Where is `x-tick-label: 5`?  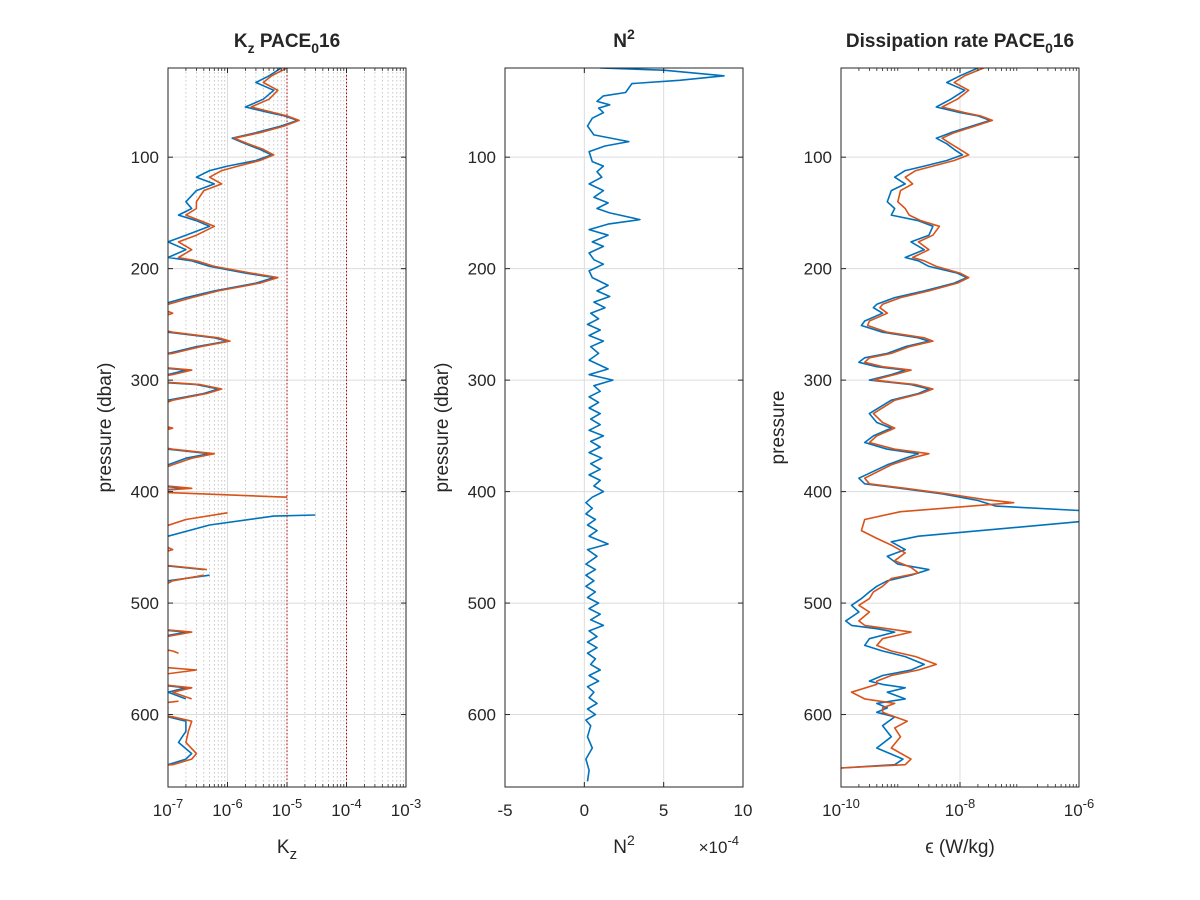
x-tick-label: 5 is located at coordinates (663, 810).